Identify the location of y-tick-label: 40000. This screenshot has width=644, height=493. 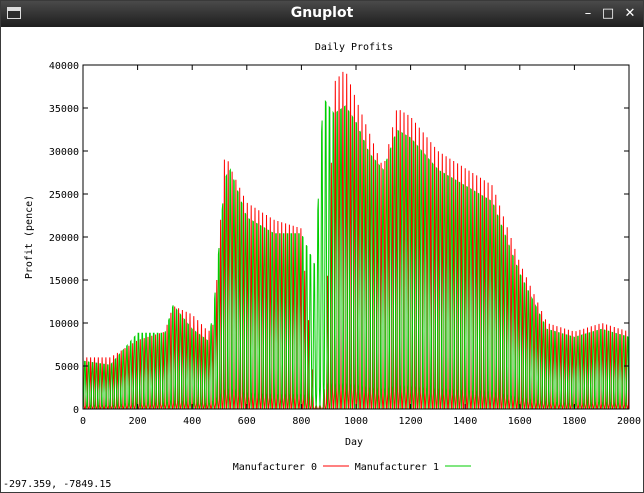
(64, 66).